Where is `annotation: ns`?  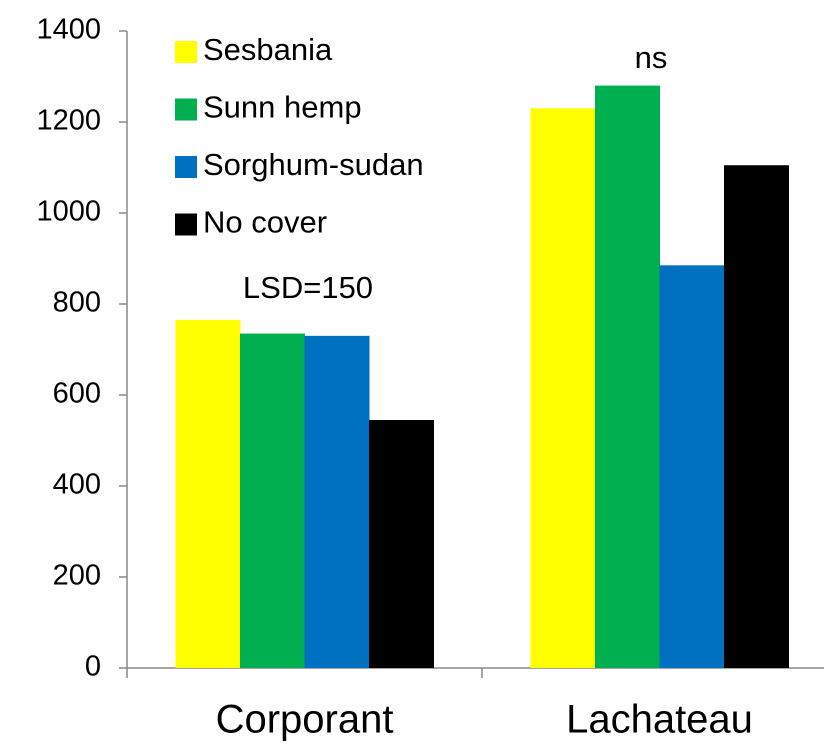
annotation: ns is located at coordinates (651, 57).